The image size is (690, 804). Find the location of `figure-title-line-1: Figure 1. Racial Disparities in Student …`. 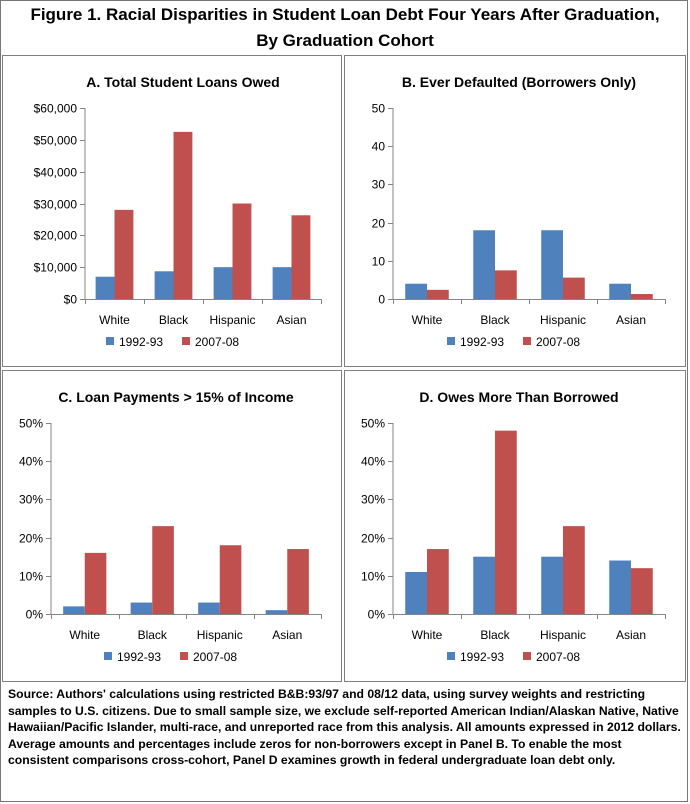

figure-title-line-1: Figure 1. Racial Disparities in Student … is located at coordinates (345, 14).